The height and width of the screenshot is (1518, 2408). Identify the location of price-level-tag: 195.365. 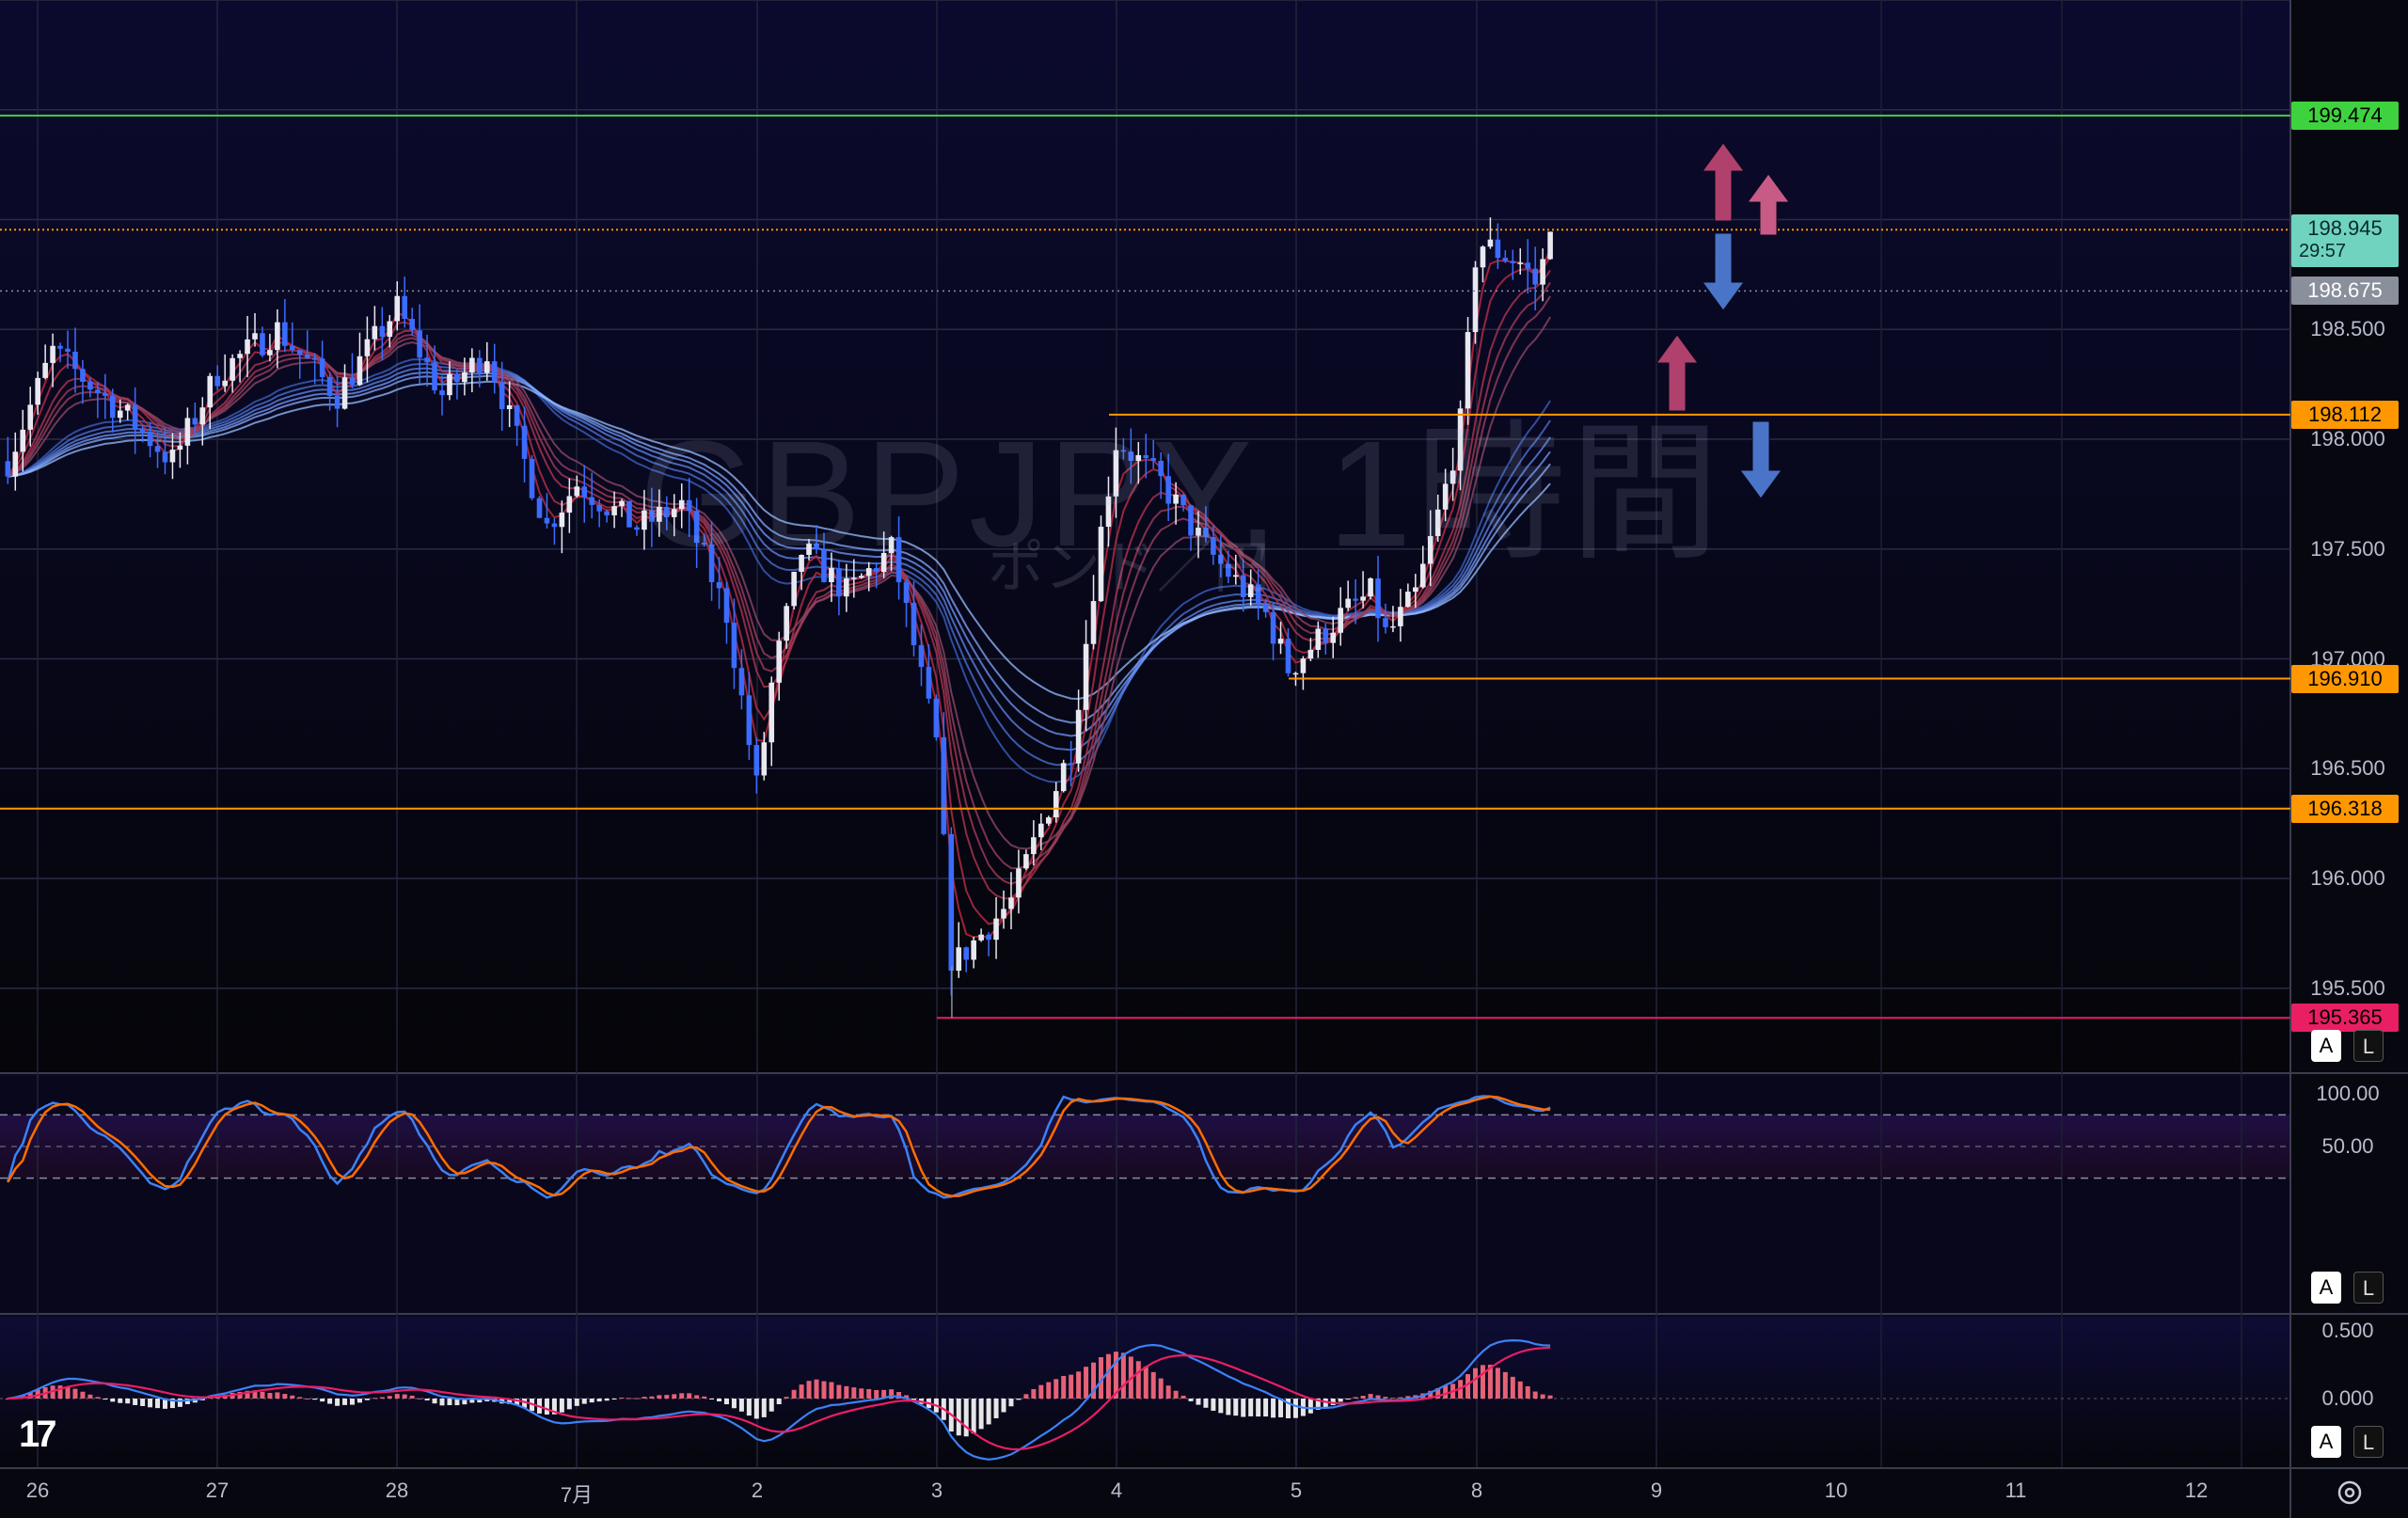
(2345, 1019).